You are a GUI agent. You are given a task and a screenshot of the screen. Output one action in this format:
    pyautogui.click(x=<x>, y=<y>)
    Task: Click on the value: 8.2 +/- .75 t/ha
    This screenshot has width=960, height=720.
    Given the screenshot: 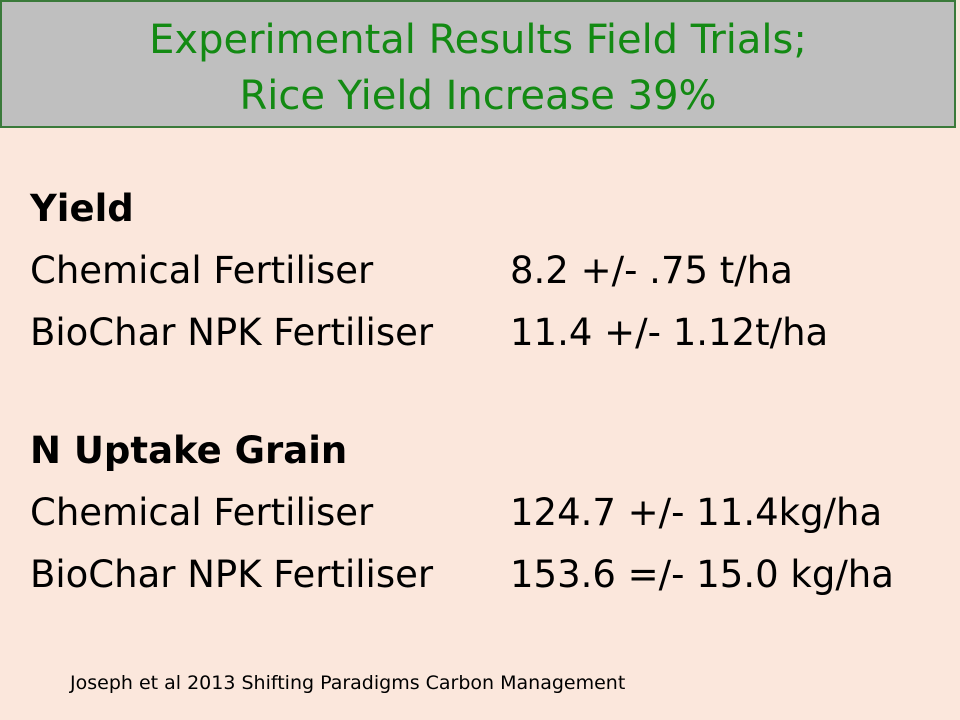 What is the action you would take?
    pyautogui.click(x=651, y=270)
    